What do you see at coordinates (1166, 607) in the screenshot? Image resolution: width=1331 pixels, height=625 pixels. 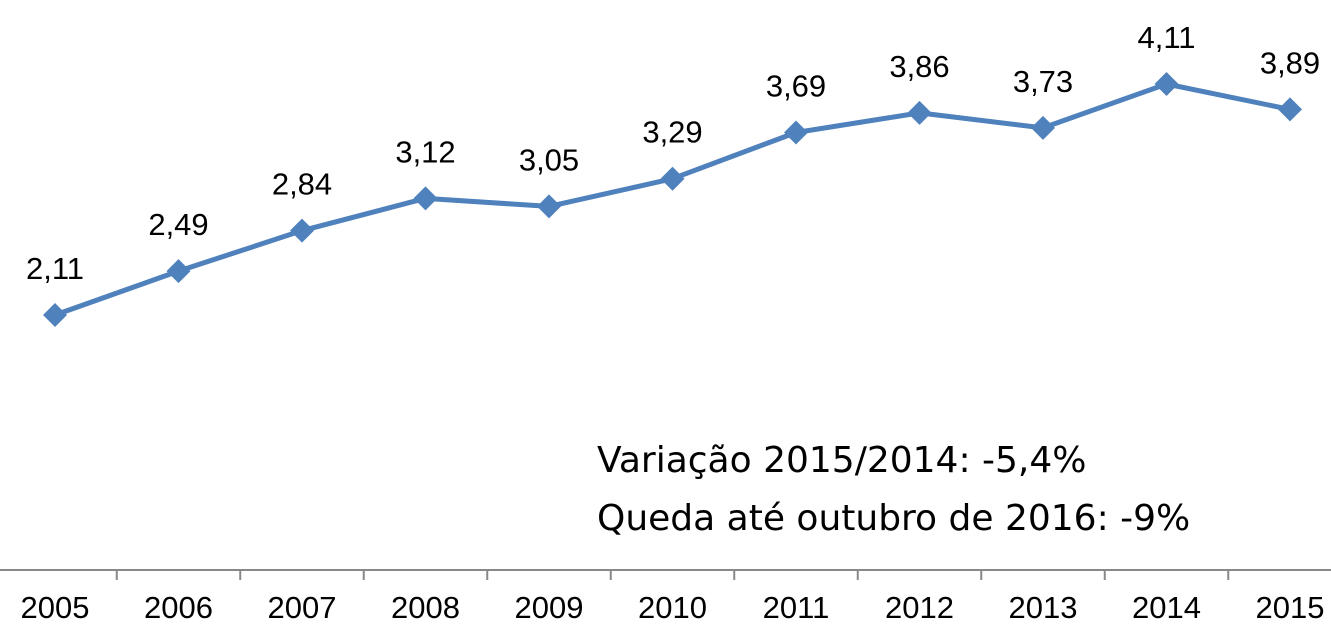 I see `x-tick-label: 2014` at bounding box center [1166, 607].